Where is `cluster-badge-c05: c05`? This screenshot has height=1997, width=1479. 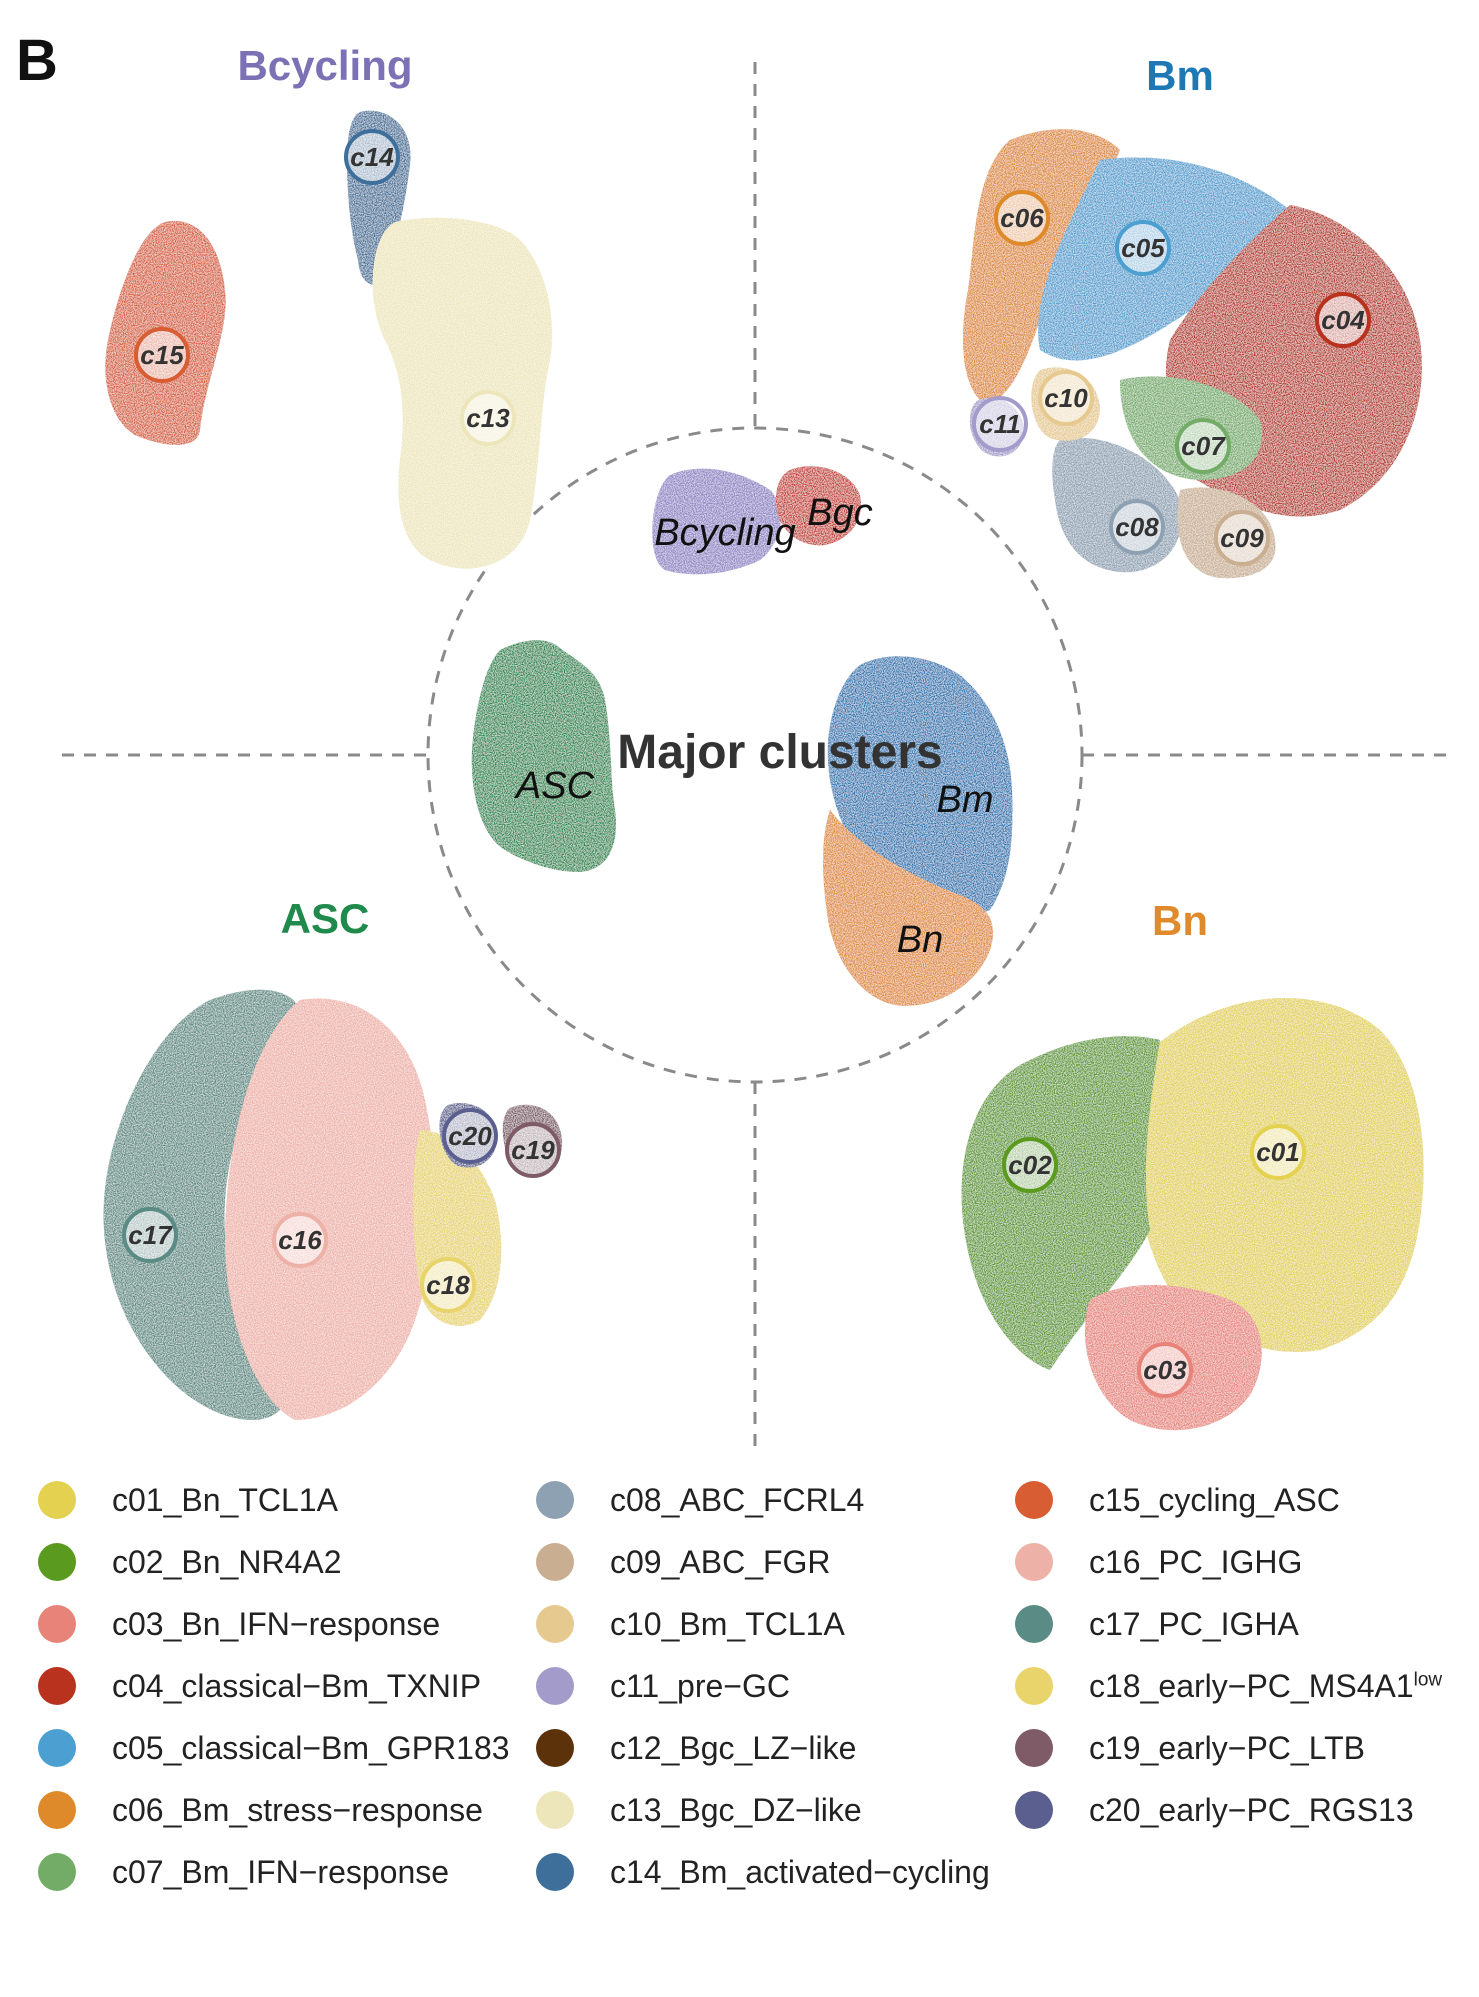 cluster-badge-c05: c05 is located at coordinates (1143, 248).